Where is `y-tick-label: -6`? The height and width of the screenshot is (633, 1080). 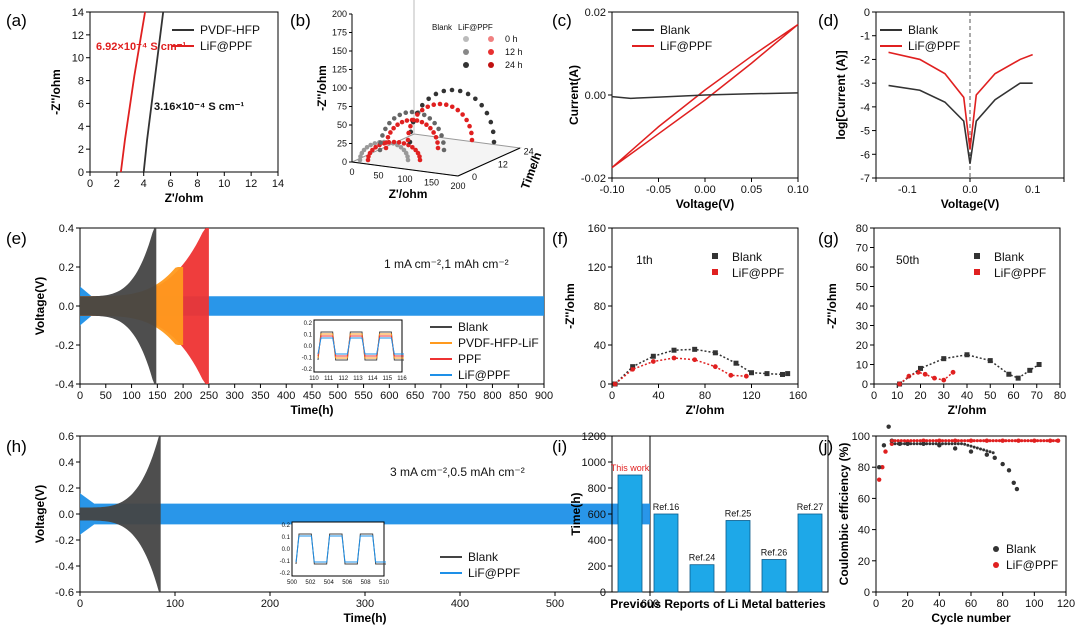 y-tick-label: -6 is located at coordinates (865, 155).